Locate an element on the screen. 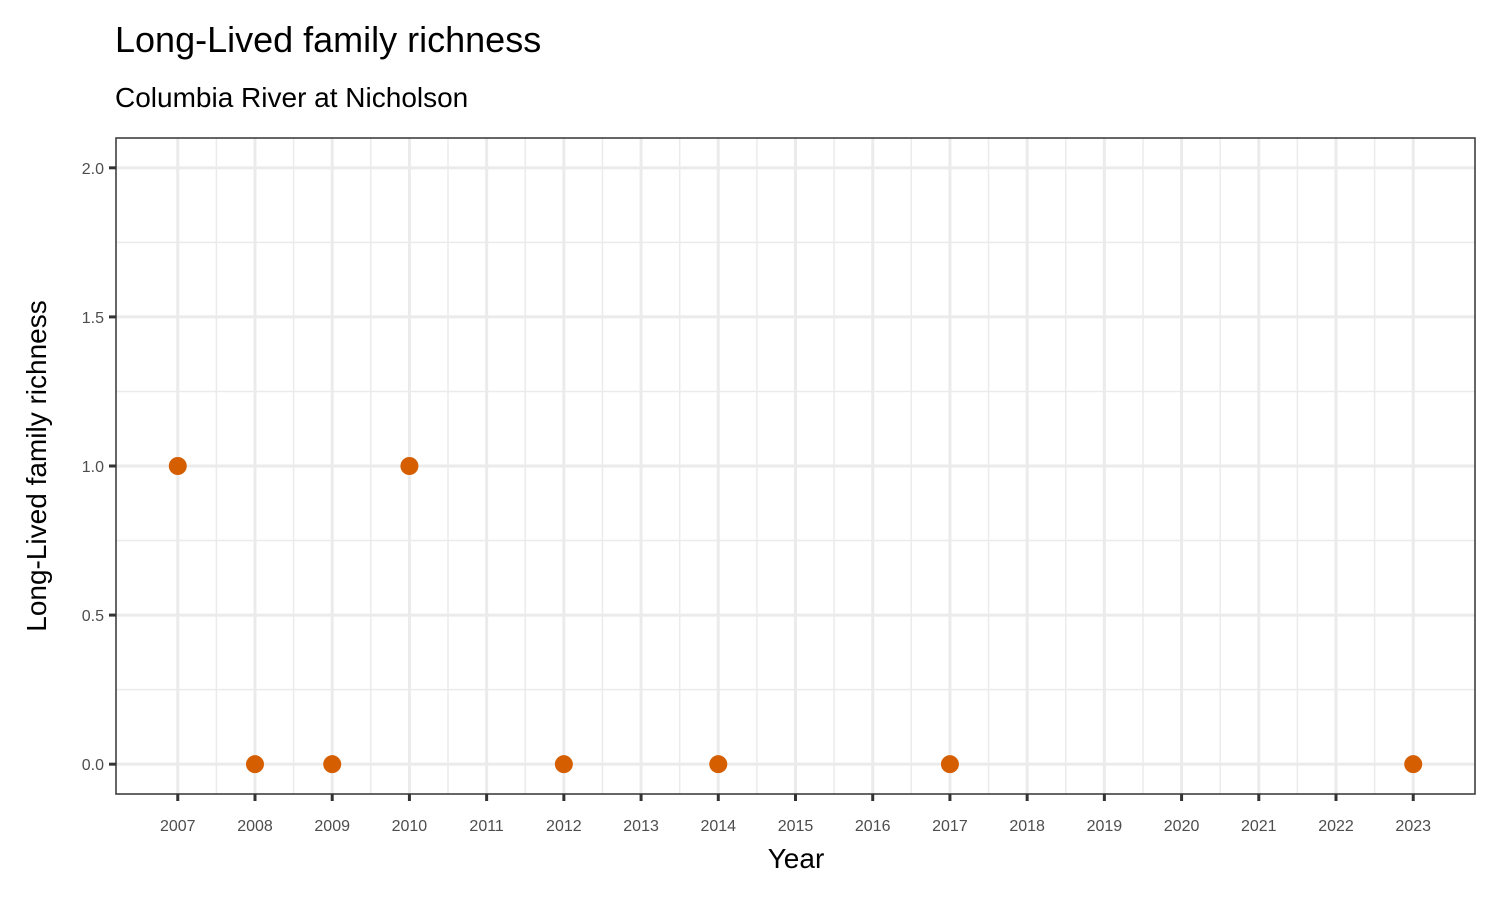 This screenshot has height=900, width=1500. y-tick-label: 0.5 is located at coordinates (93, 616).